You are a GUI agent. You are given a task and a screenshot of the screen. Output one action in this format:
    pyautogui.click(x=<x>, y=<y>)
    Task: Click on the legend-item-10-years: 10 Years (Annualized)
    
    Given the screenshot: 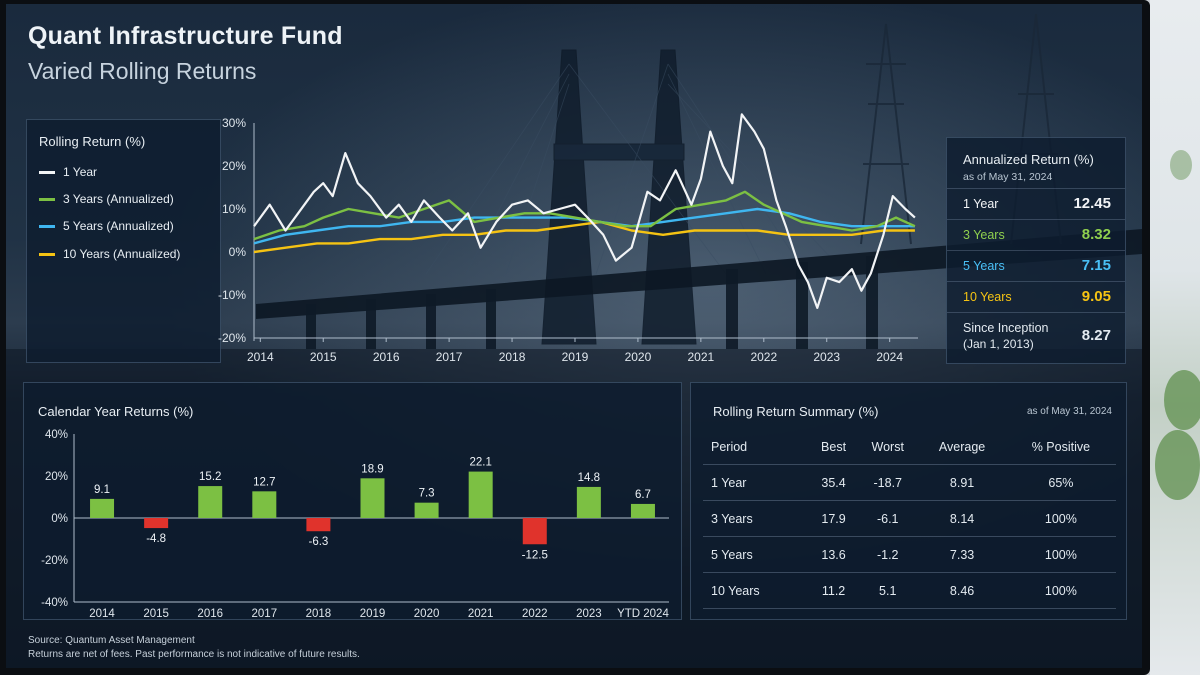 What is the action you would take?
    pyautogui.click(x=109, y=254)
    